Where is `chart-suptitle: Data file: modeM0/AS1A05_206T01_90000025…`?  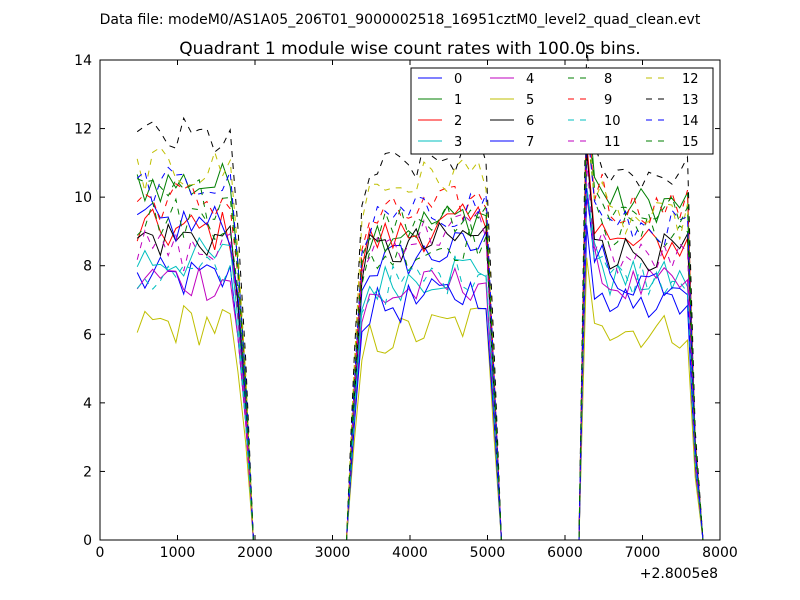
chart-suptitle: Data file: modeM0/AS1A05_206T01_90000025… is located at coordinates (400, 20).